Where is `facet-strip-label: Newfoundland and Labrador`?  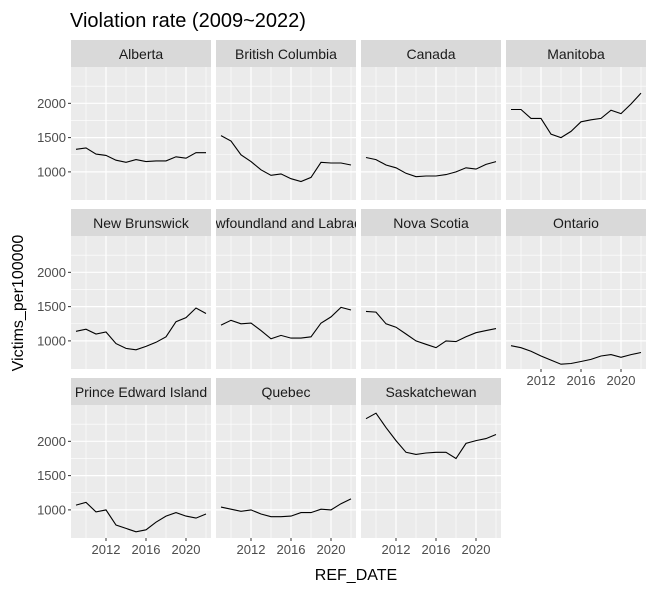 facet-strip-label: Newfoundland and Labrador is located at coordinates (286, 223).